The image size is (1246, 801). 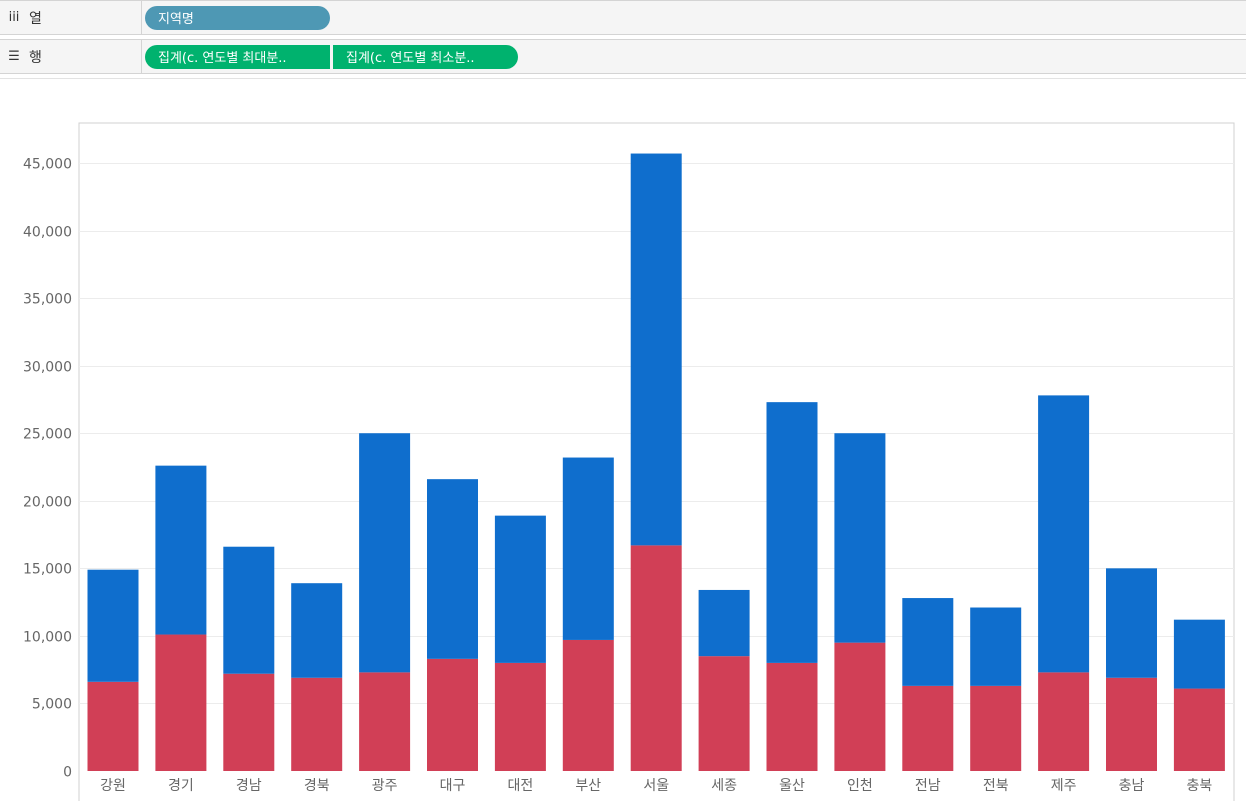 What do you see at coordinates (67, 773) in the screenshot?
I see `y-tick-label: 0` at bounding box center [67, 773].